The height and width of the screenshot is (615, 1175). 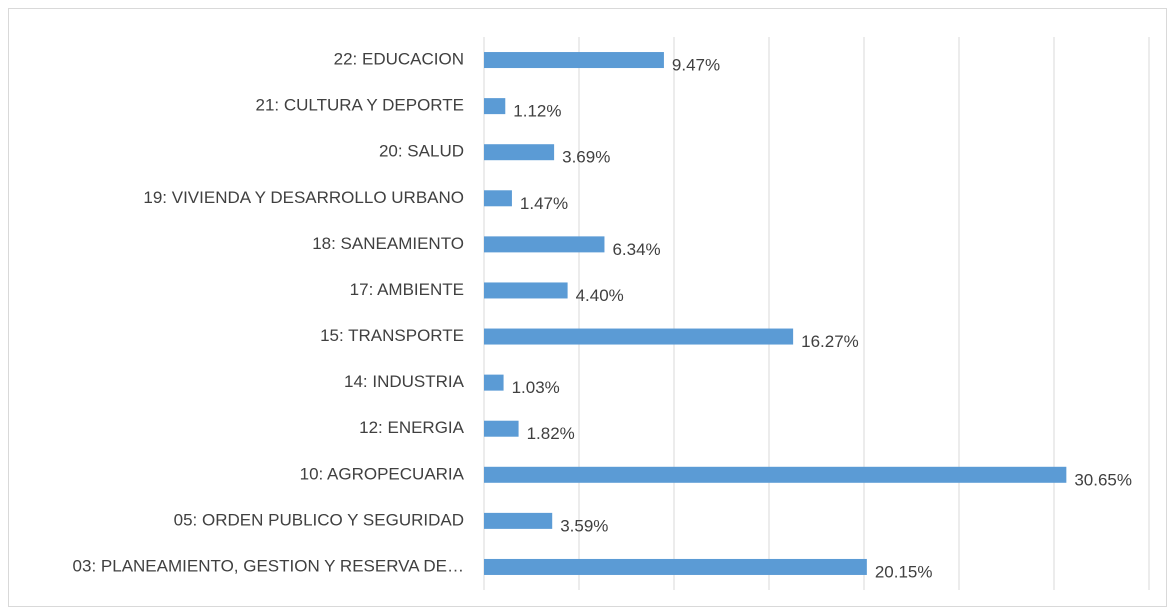 What do you see at coordinates (904, 571) in the screenshot?
I see `data-label: 20.15%` at bounding box center [904, 571].